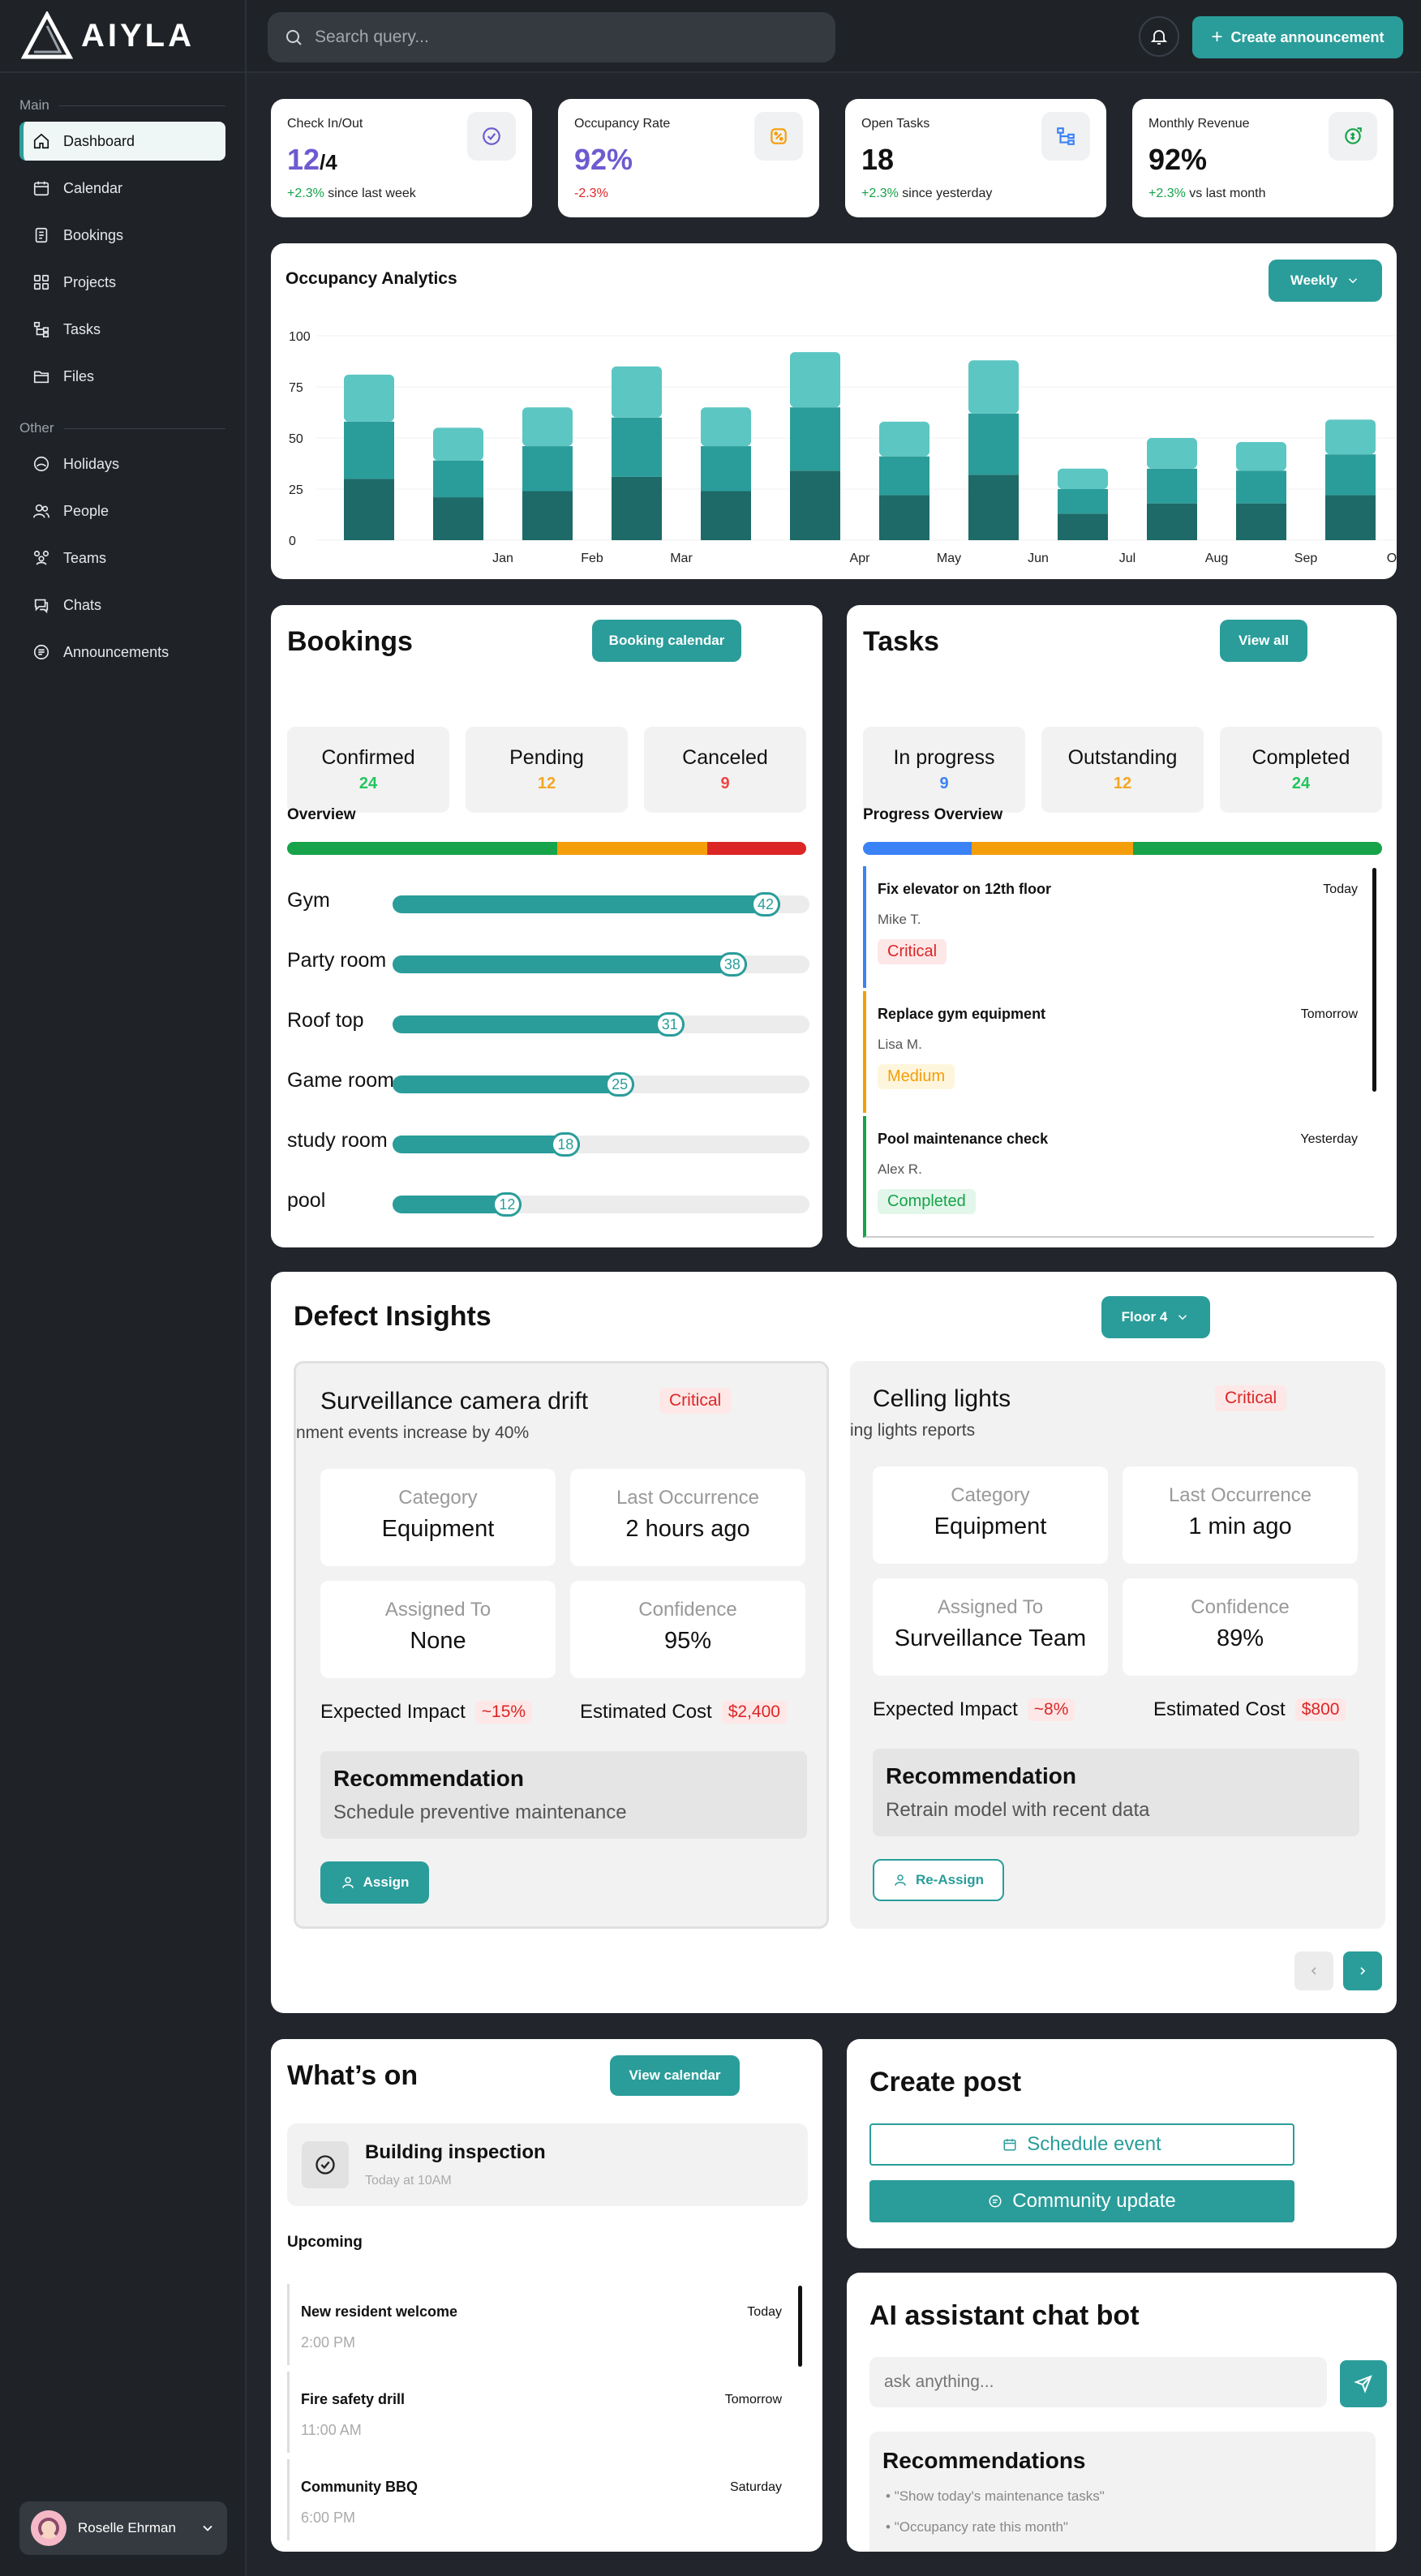 This screenshot has width=1421, height=2576. I want to click on confidence-box: Confidence 89%, so click(1240, 1627).